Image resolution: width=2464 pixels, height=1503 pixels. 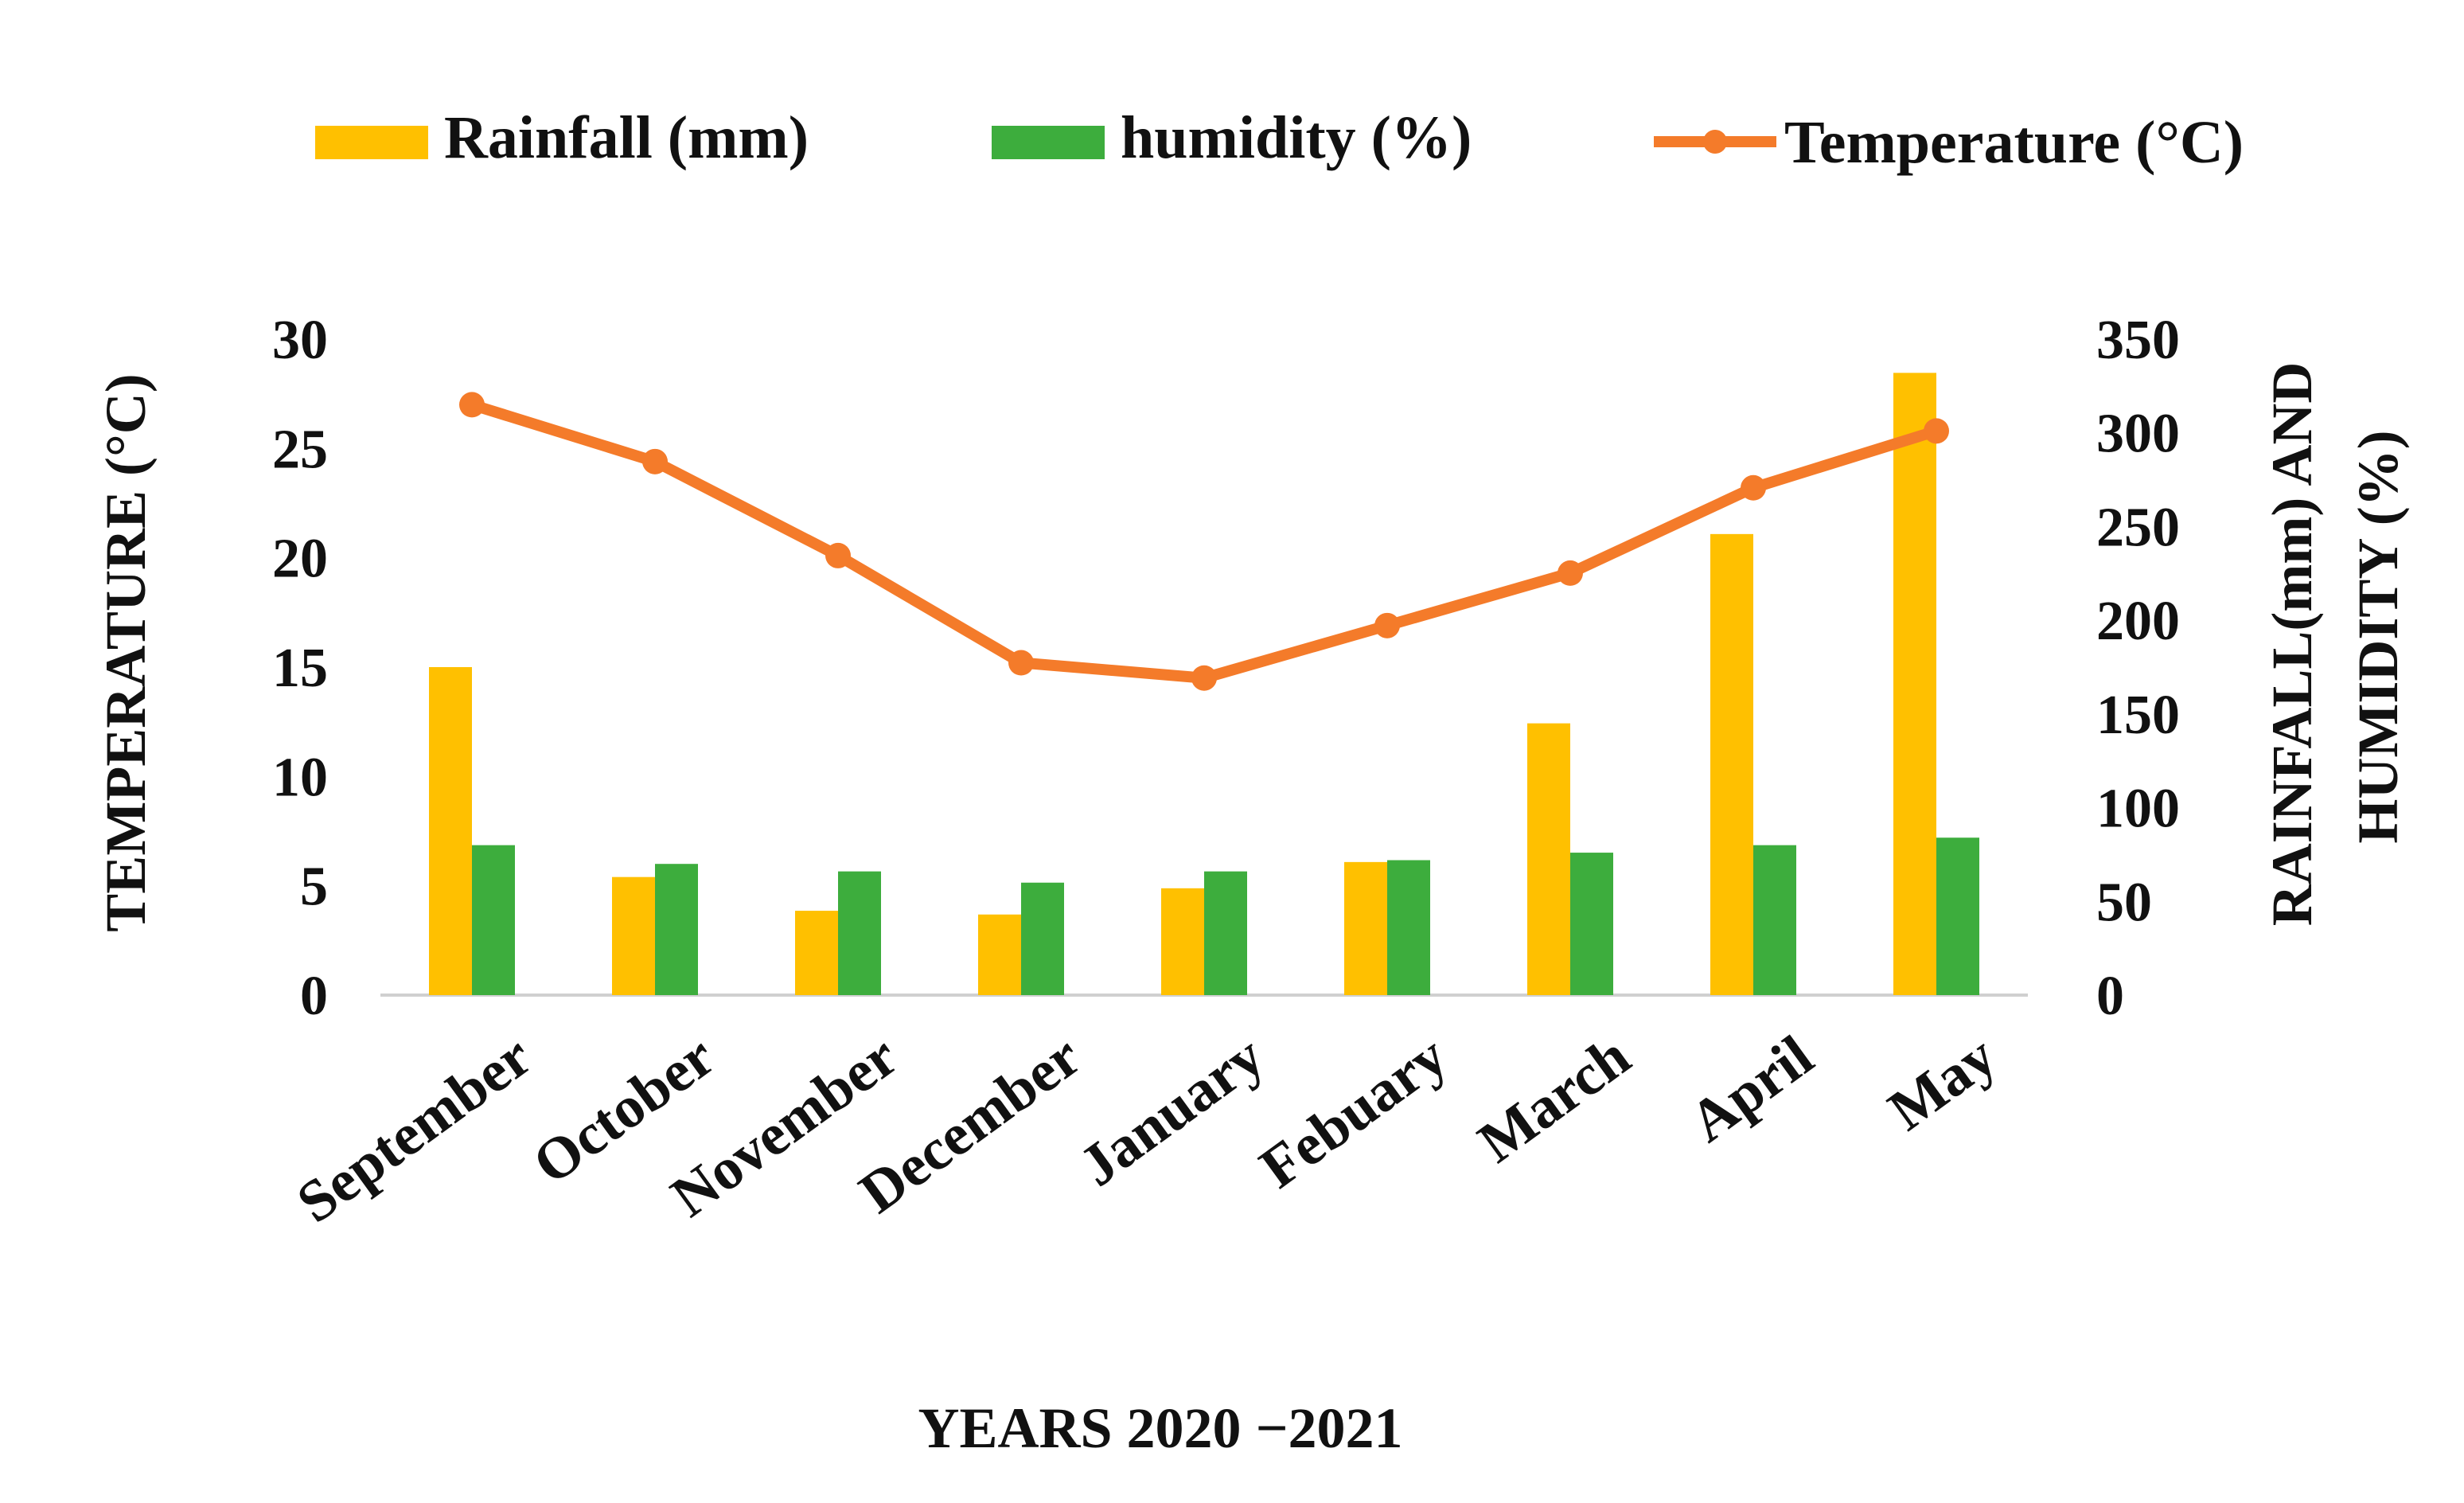 I want to click on y-left-tick-label: 15, so click(x=300, y=668).